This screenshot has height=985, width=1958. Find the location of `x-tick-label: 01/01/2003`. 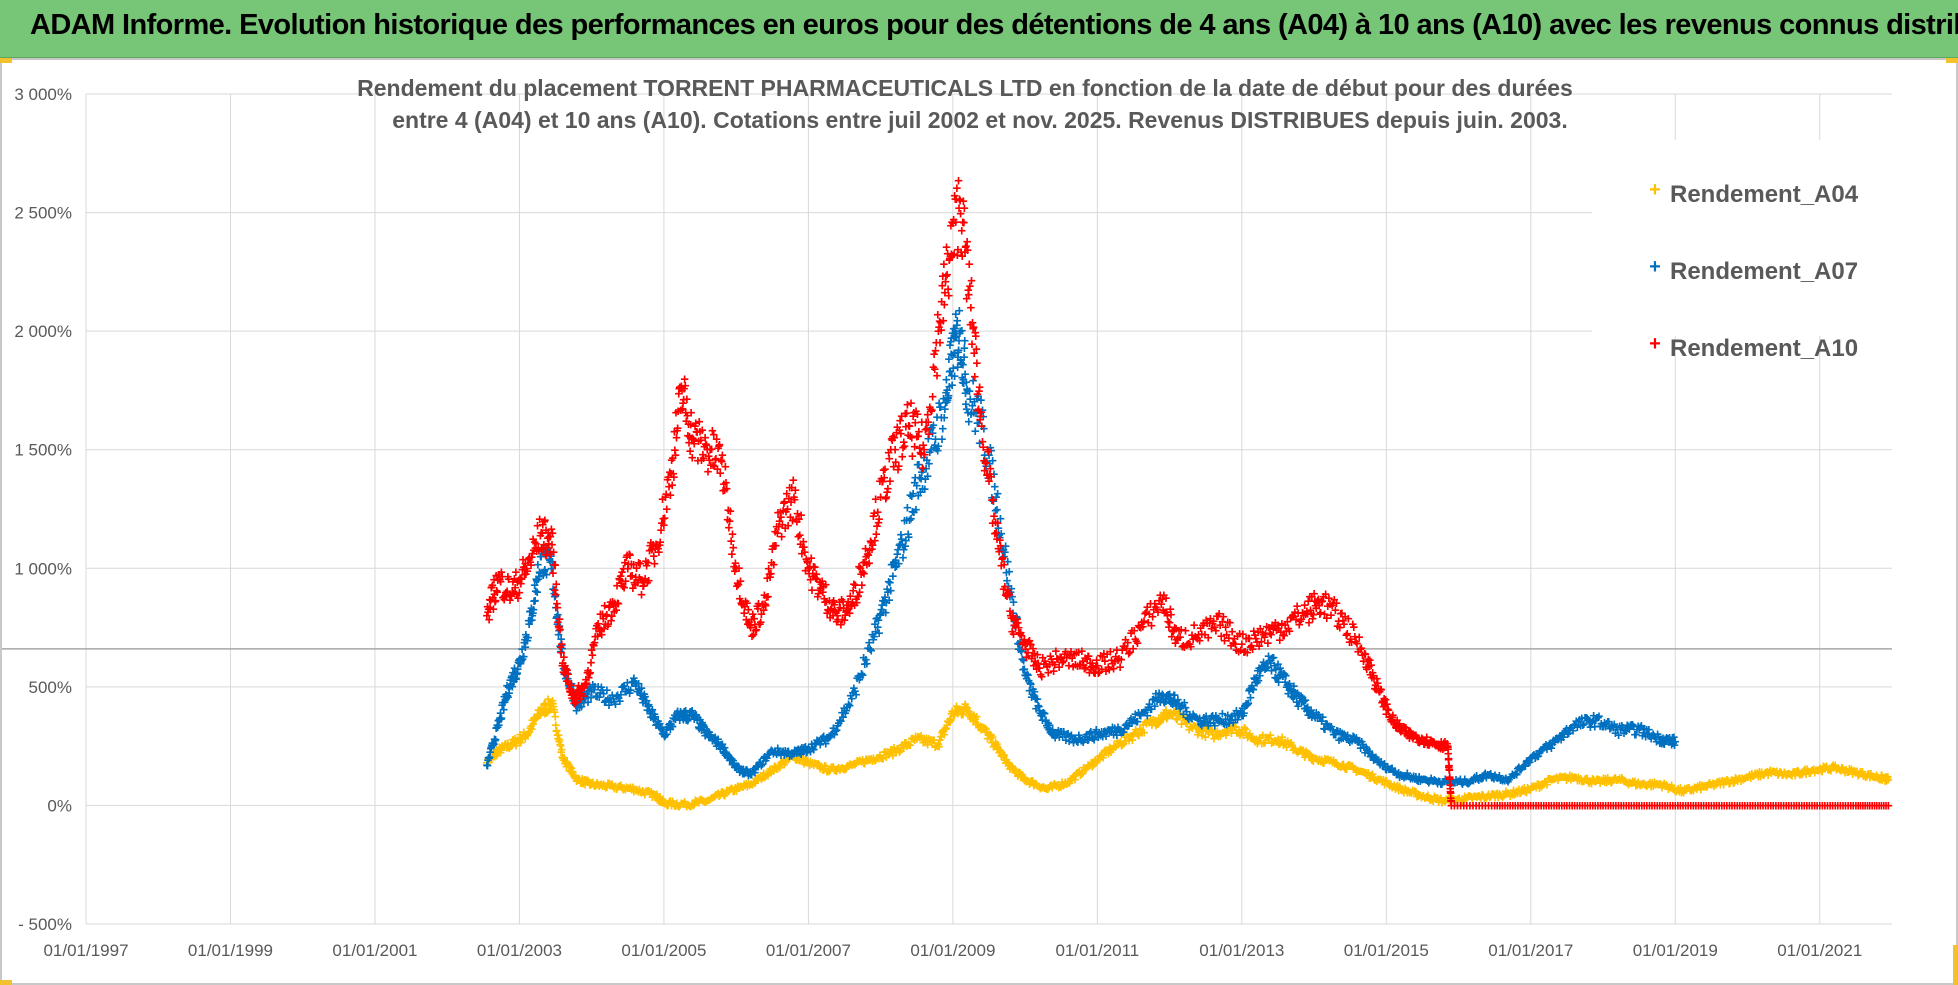

x-tick-label: 01/01/2003 is located at coordinates (519, 950).